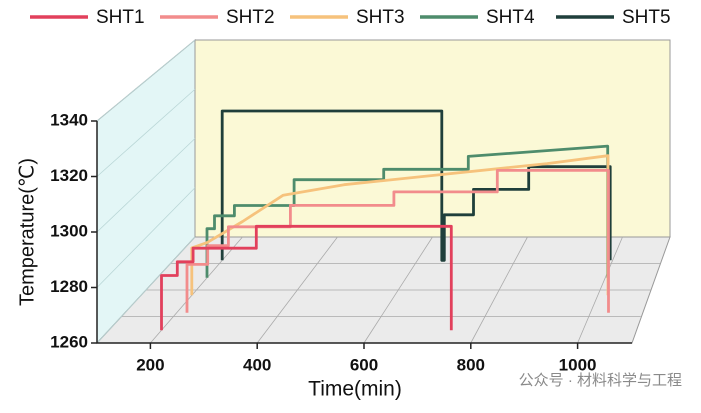 This screenshot has height=413, width=701. What do you see at coordinates (69, 175) in the screenshot?
I see `y-tick-label: 1320` at bounding box center [69, 175].